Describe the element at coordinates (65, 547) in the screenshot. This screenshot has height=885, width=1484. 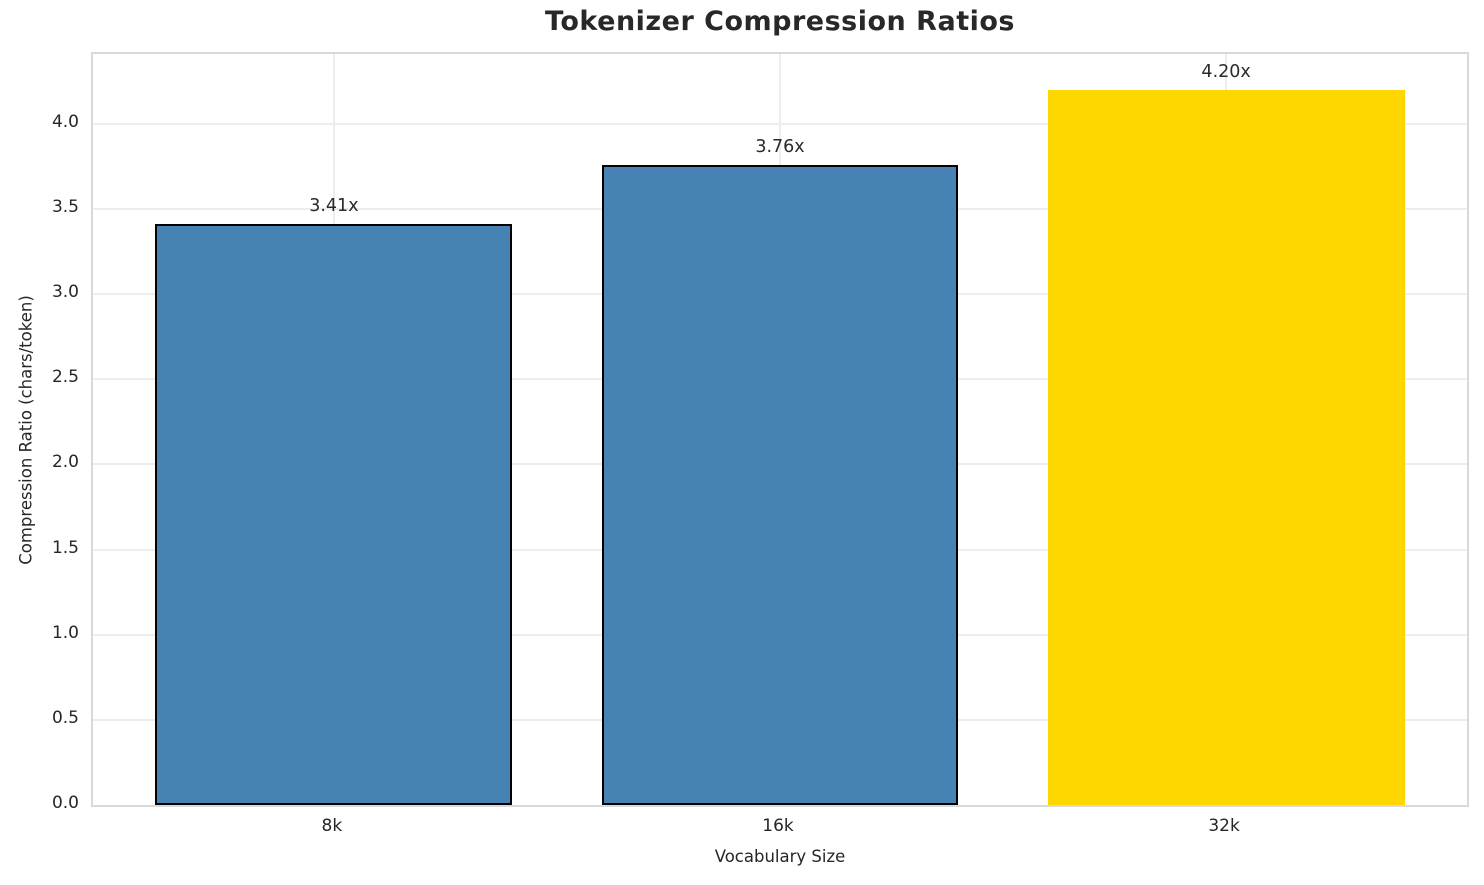
I see `y-tick-label: 1.5` at that location.